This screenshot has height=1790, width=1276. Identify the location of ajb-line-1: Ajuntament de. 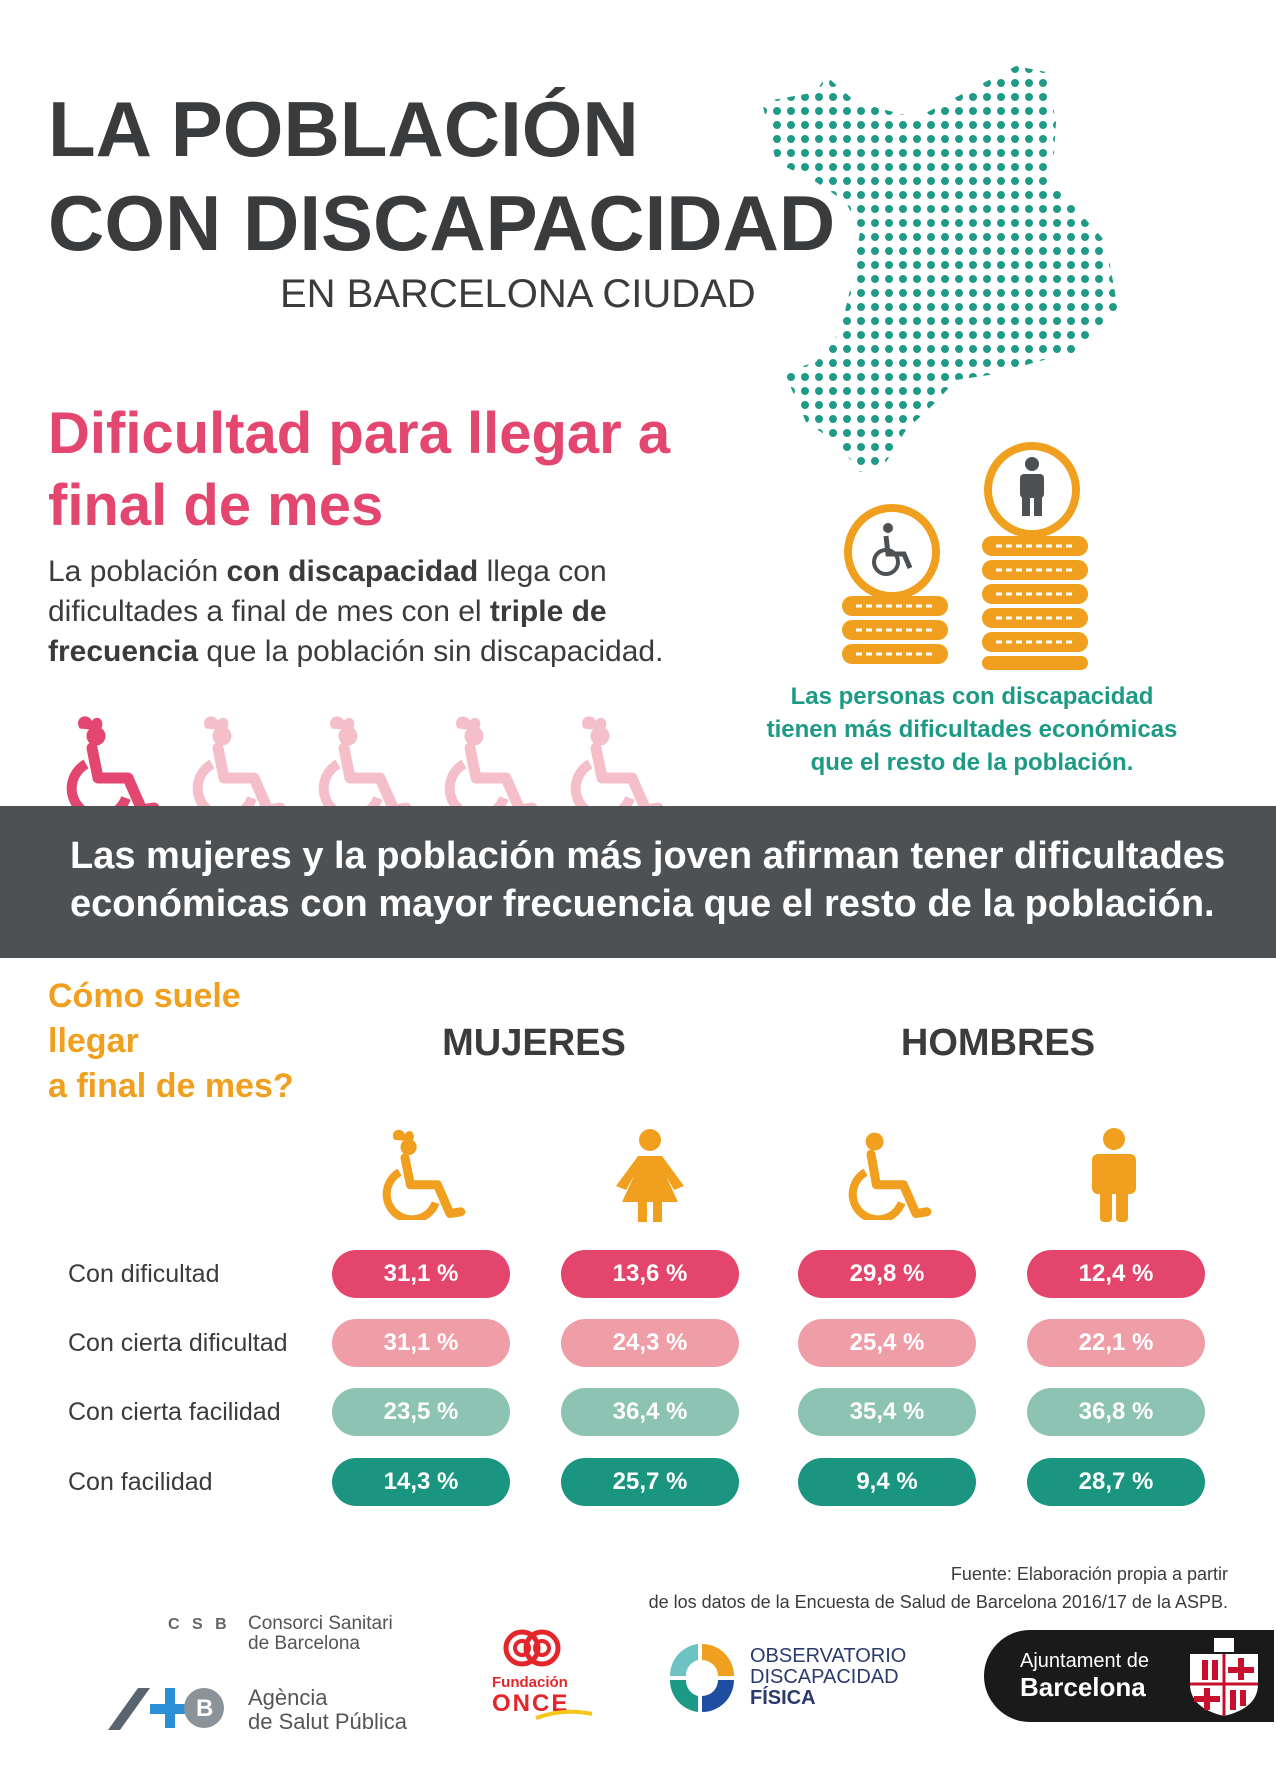
(1084, 1661).